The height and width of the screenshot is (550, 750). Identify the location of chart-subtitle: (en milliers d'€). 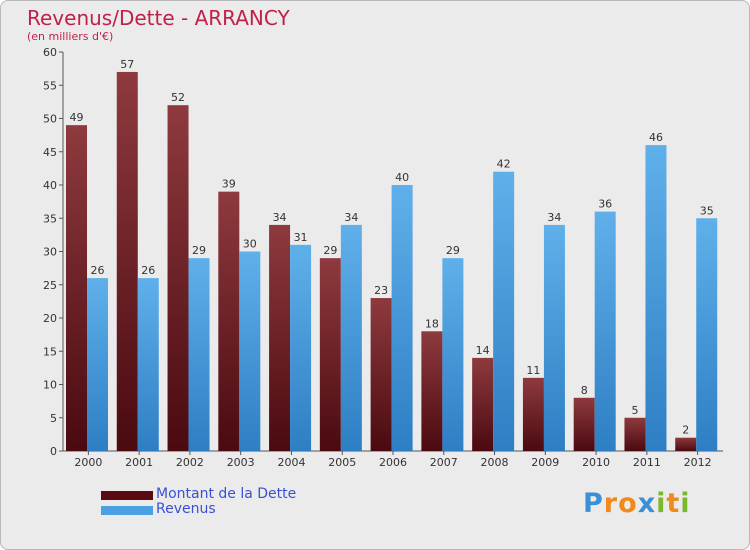
(70, 36).